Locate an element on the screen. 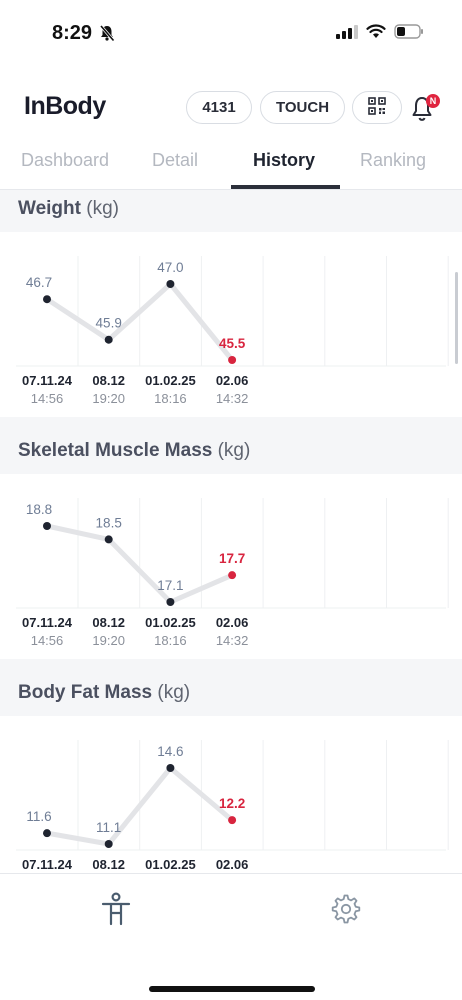  signal-icon is located at coordinates (347, 34).